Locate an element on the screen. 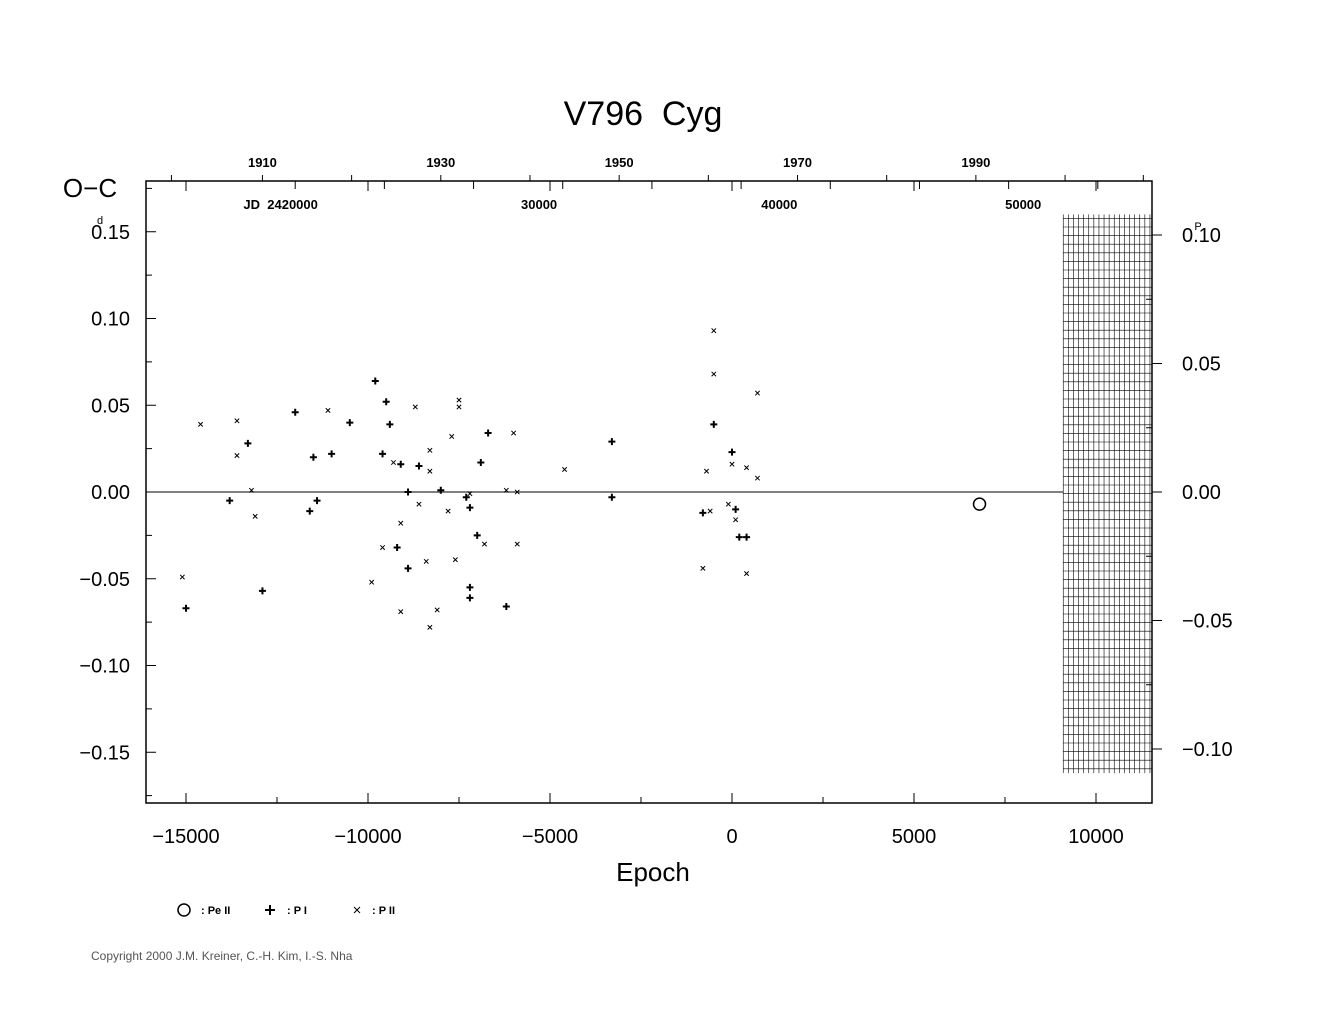 The height and width of the screenshot is (1020, 1325). x-tick-label: −5000 is located at coordinates (550, 837).